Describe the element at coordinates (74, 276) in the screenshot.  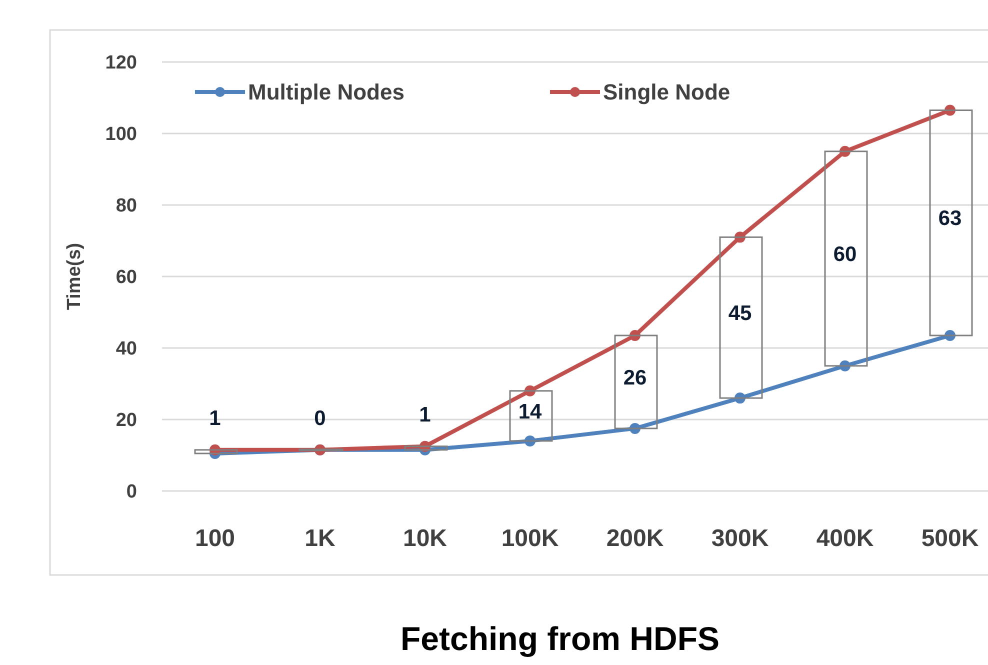
I see `y-axis-title: Time(s)` at that location.